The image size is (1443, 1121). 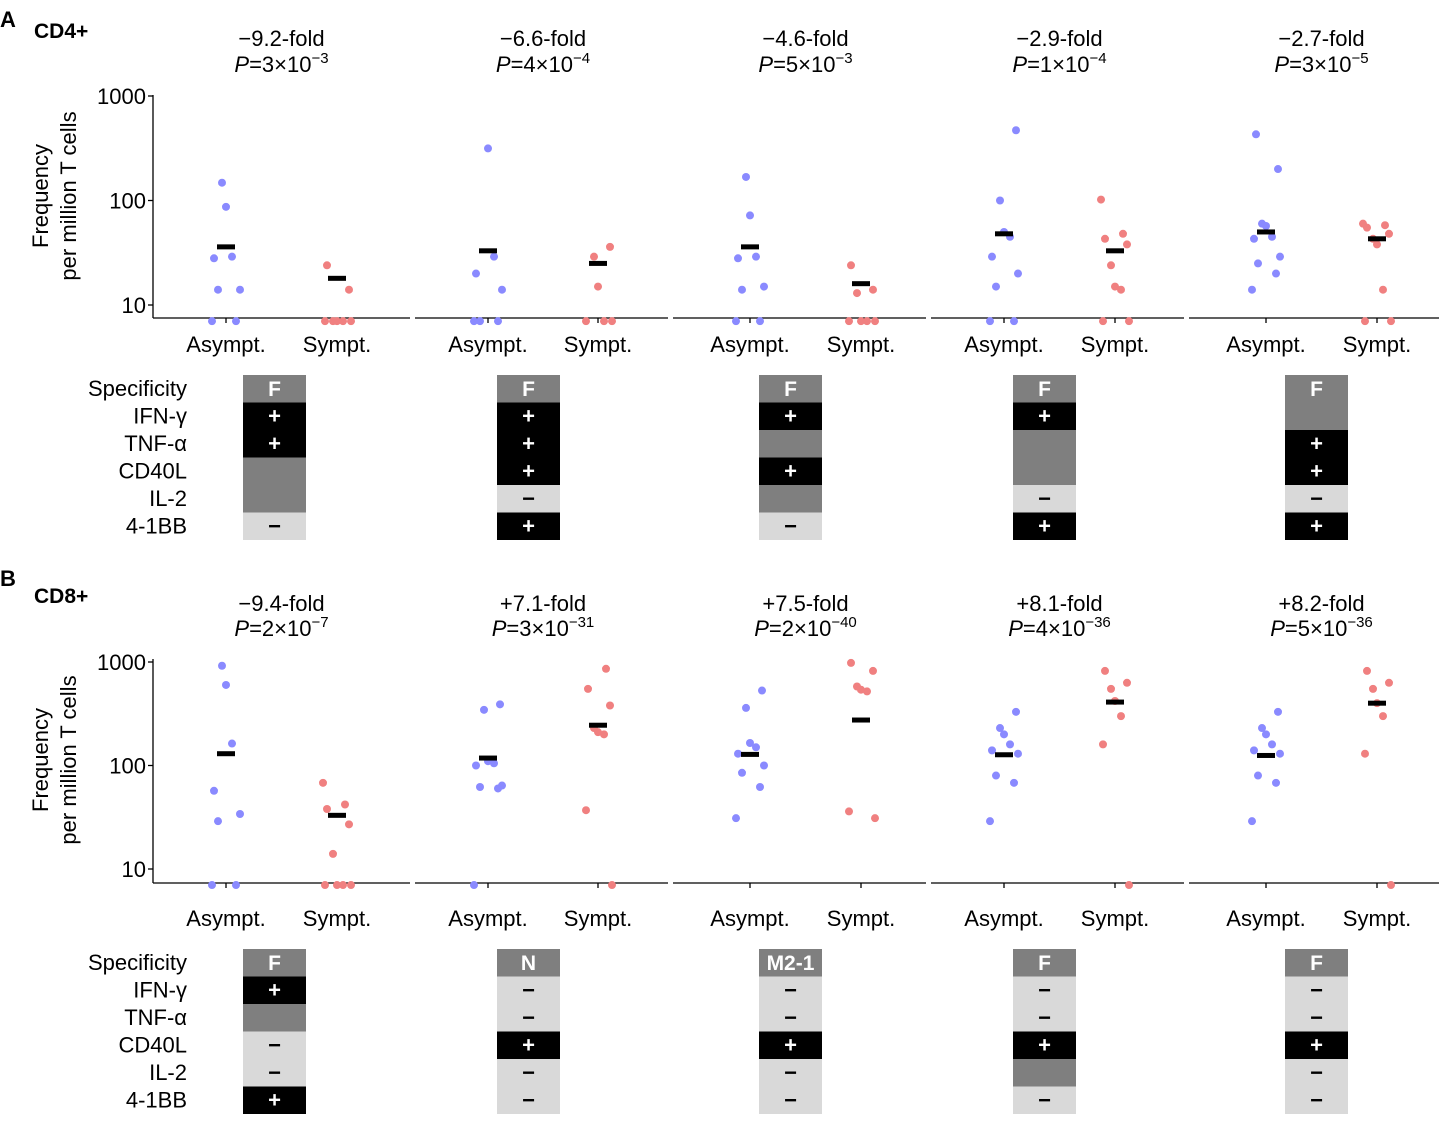 I want to click on table-row-label: 4-1BB, so click(x=156, y=526).